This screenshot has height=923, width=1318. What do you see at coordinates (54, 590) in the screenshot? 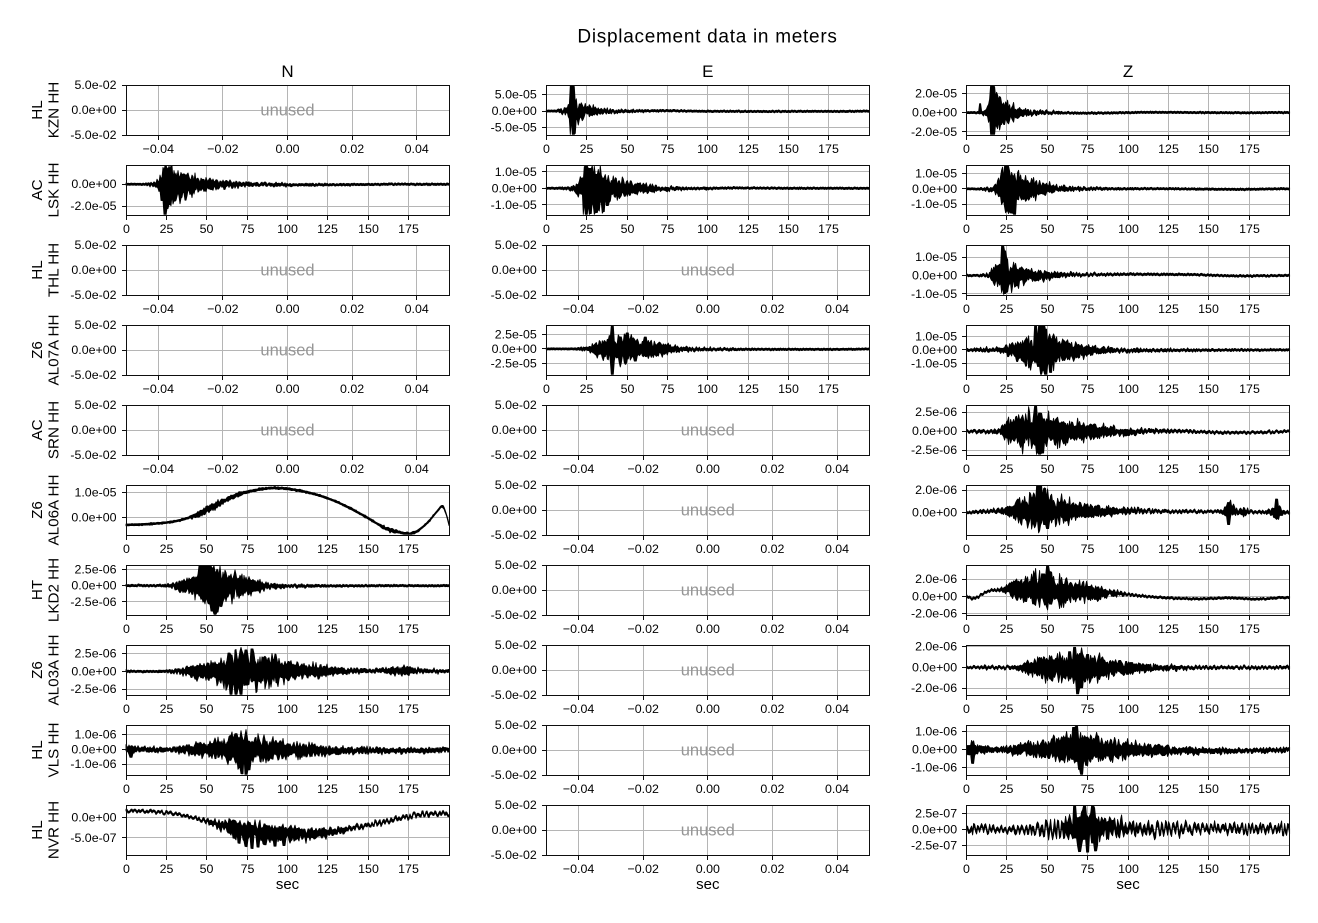
I see `svg-text: LKD2 HH` at bounding box center [54, 590].